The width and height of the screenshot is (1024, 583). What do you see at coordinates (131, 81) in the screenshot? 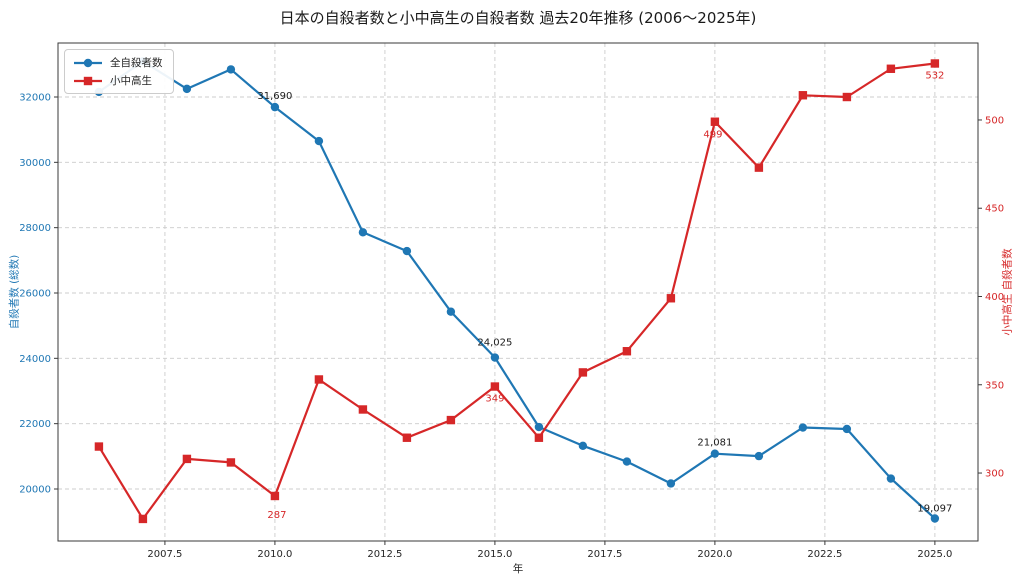
I see `legend-label: 小中高生` at bounding box center [131, 81].